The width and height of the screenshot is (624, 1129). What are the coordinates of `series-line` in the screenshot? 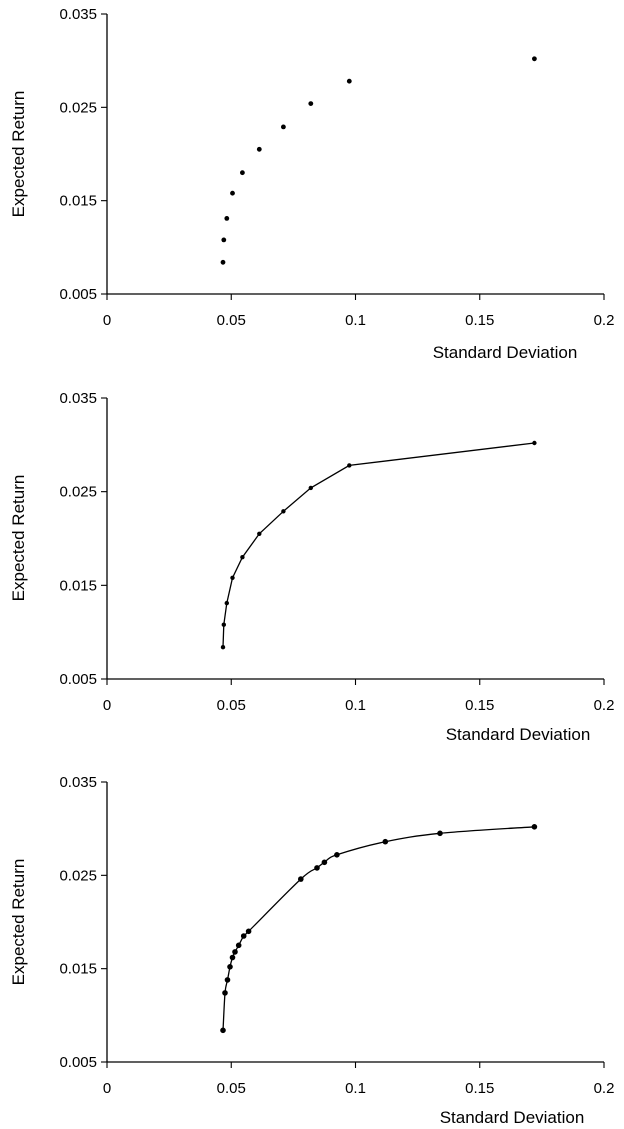 It's located at (378, 545).